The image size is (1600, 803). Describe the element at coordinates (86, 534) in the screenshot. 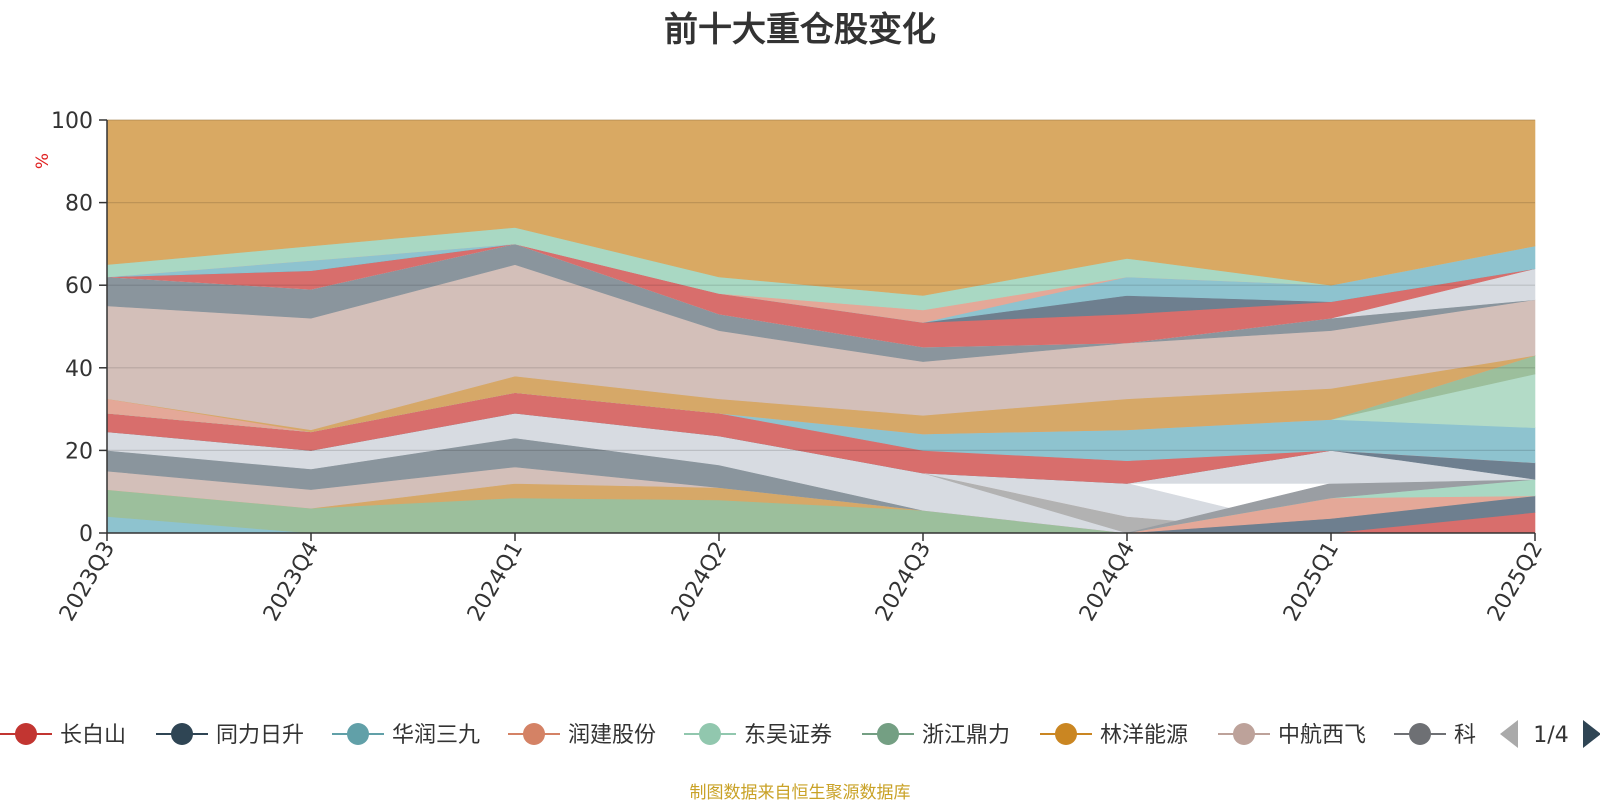

I see `y-tick-label: 0` at that location.